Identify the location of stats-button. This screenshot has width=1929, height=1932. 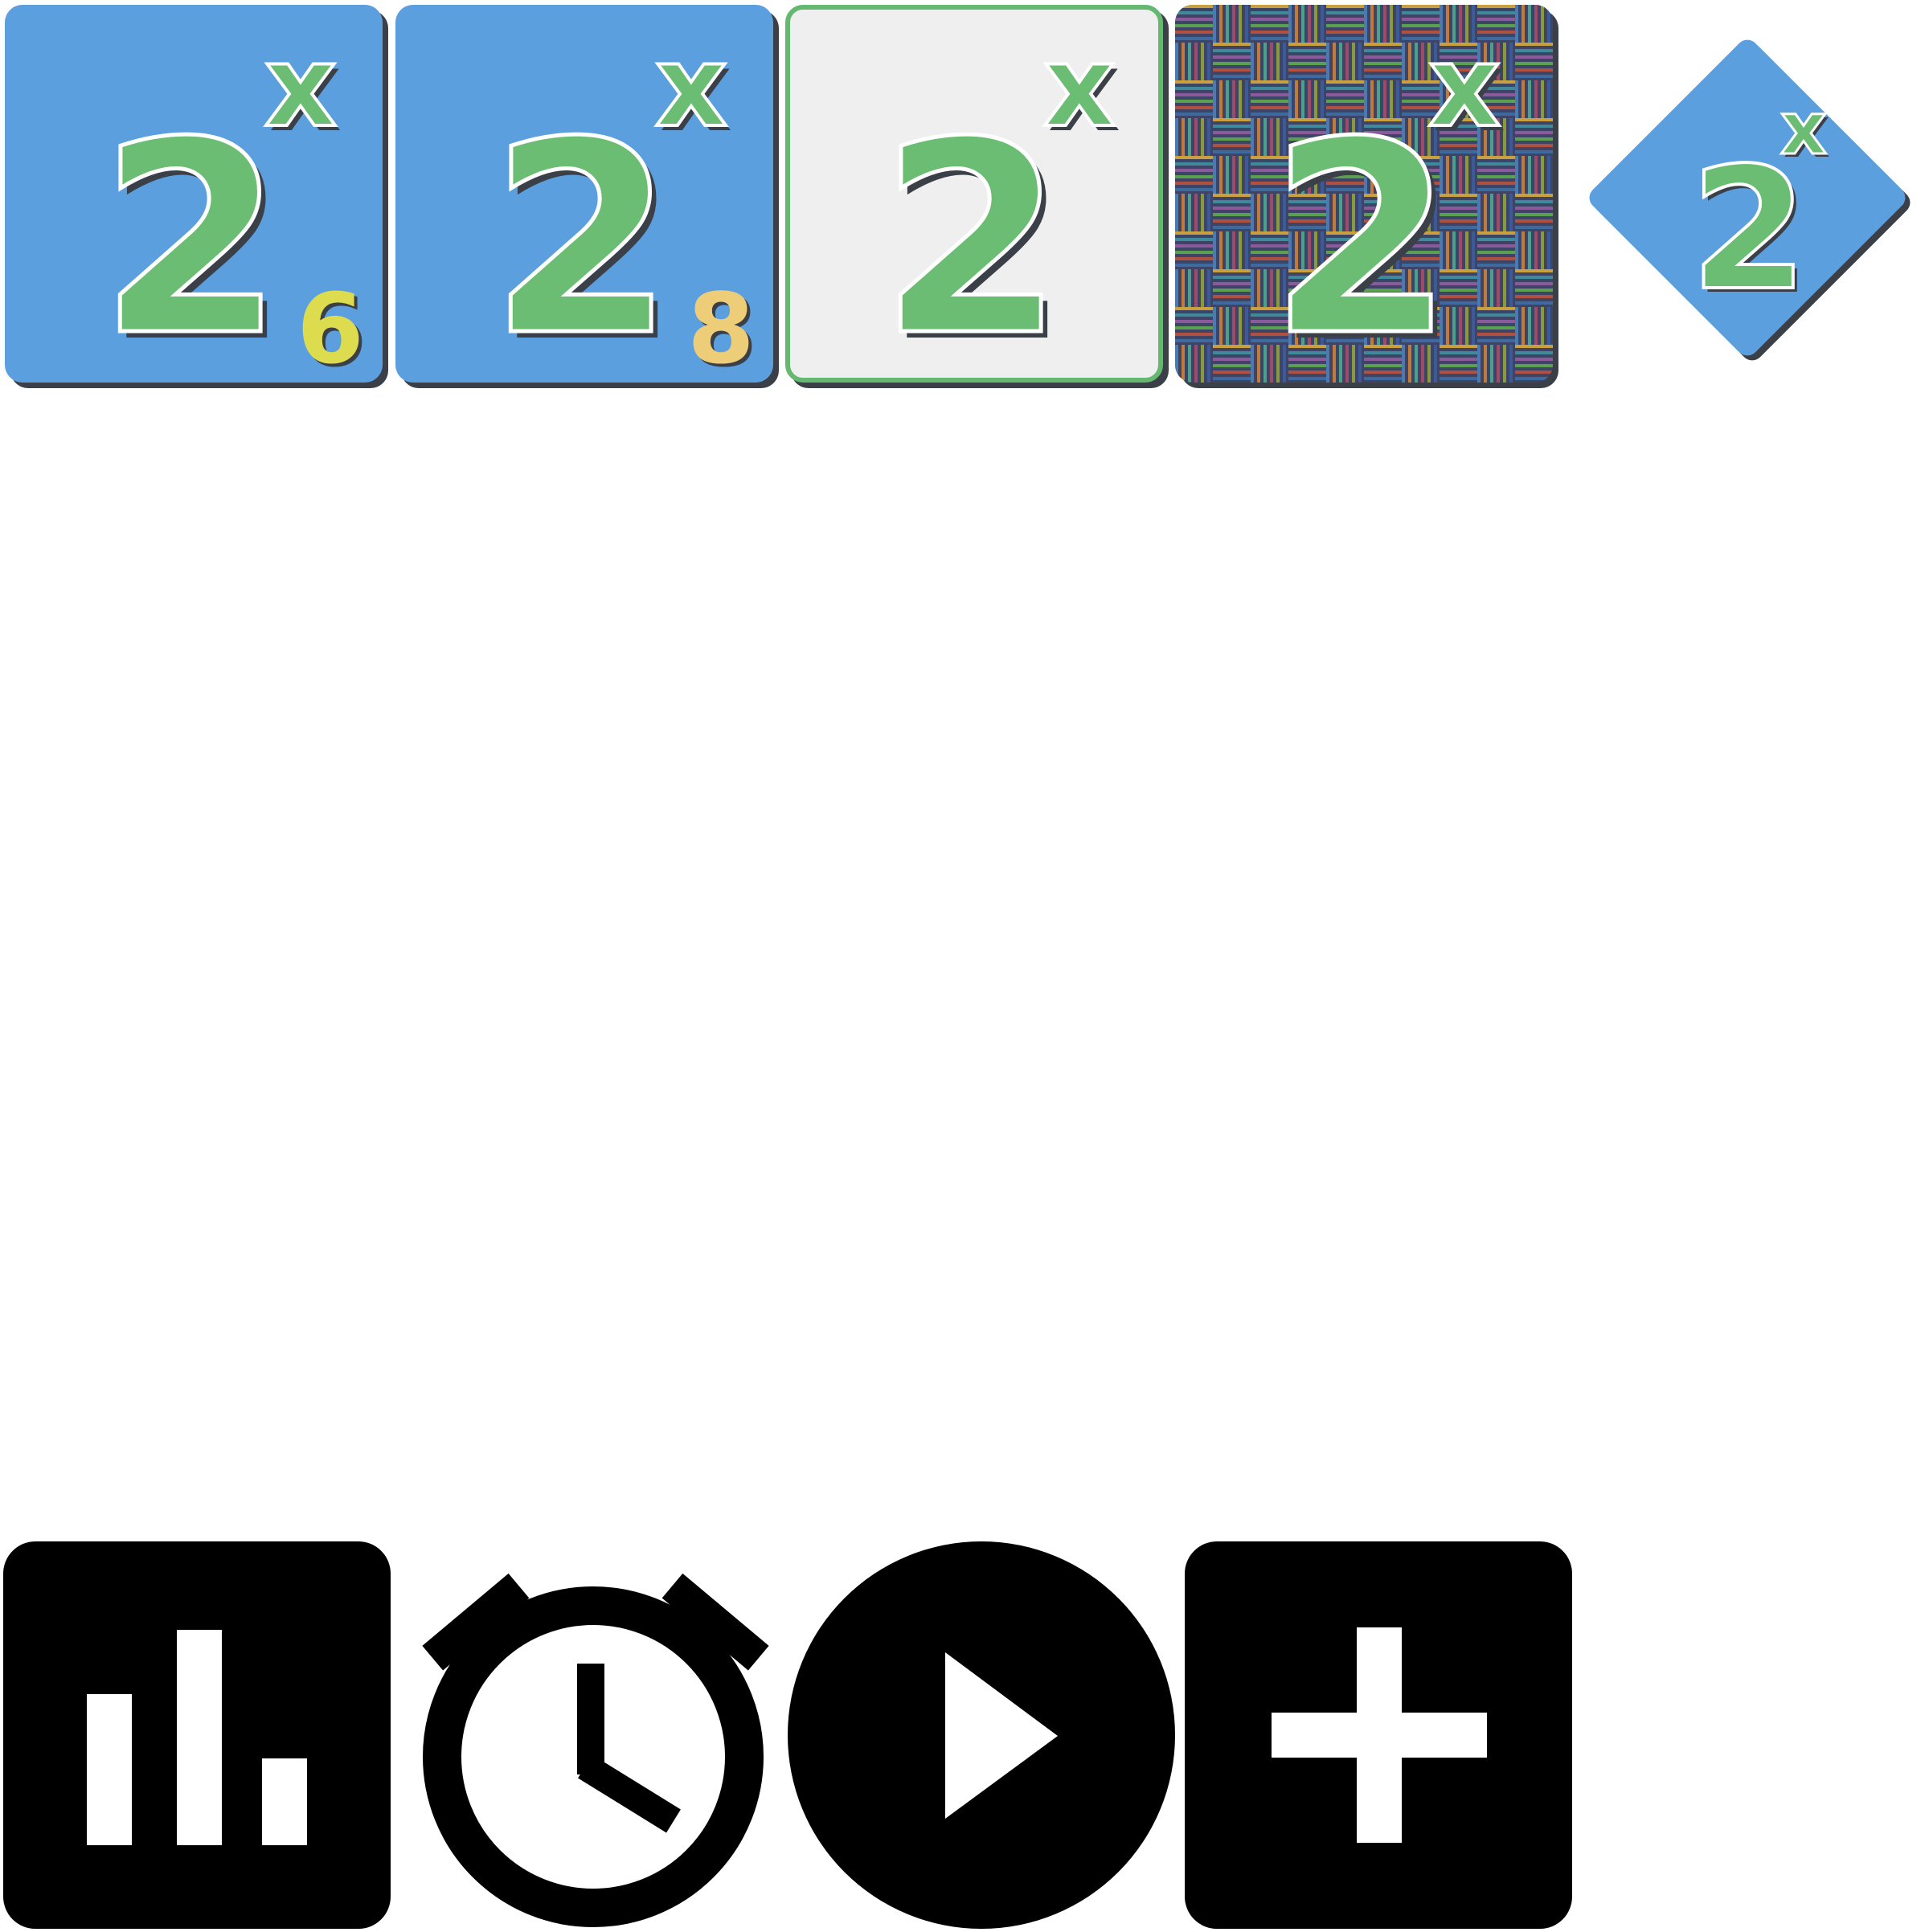
(197, 1735).